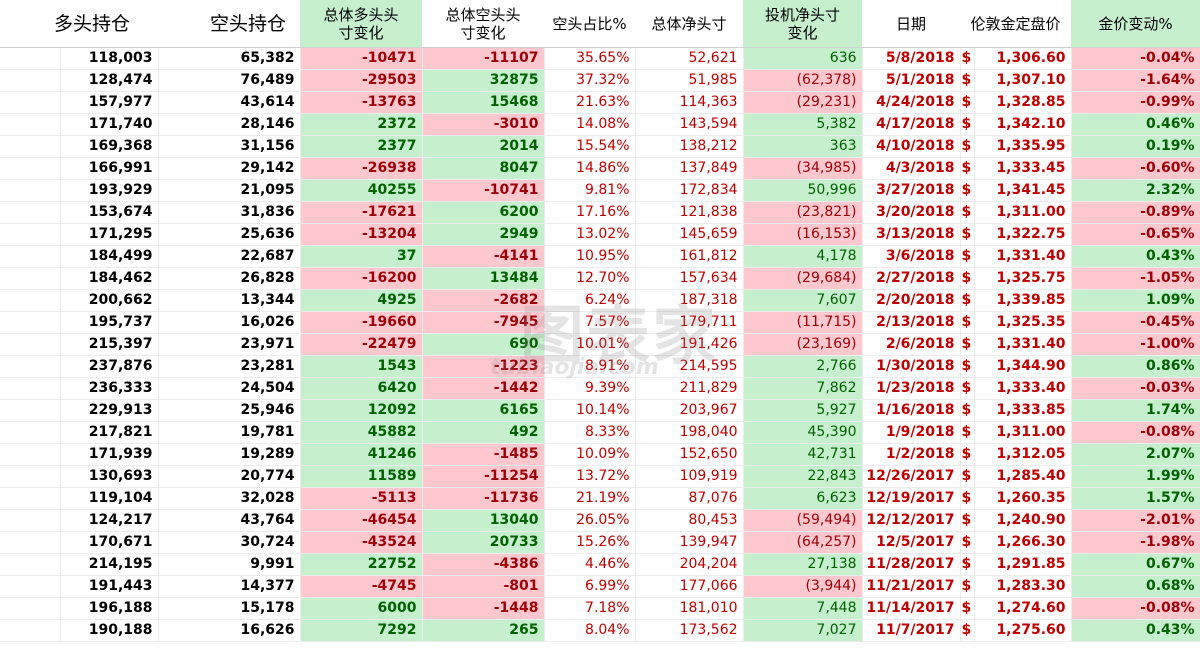 This screenshot has width=1200, height=653. Describe the element at coordinates (590, 322) in the screenshot. I see `cell-short-ratio: 7.57%` at that location.